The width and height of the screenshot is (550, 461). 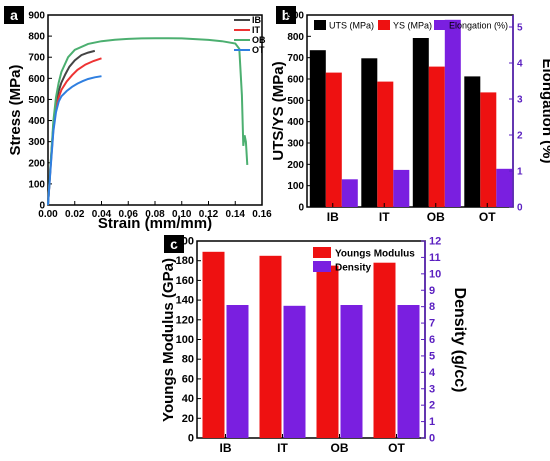 I want to click on legend-c-label: Density, so click(x=353, y=268).